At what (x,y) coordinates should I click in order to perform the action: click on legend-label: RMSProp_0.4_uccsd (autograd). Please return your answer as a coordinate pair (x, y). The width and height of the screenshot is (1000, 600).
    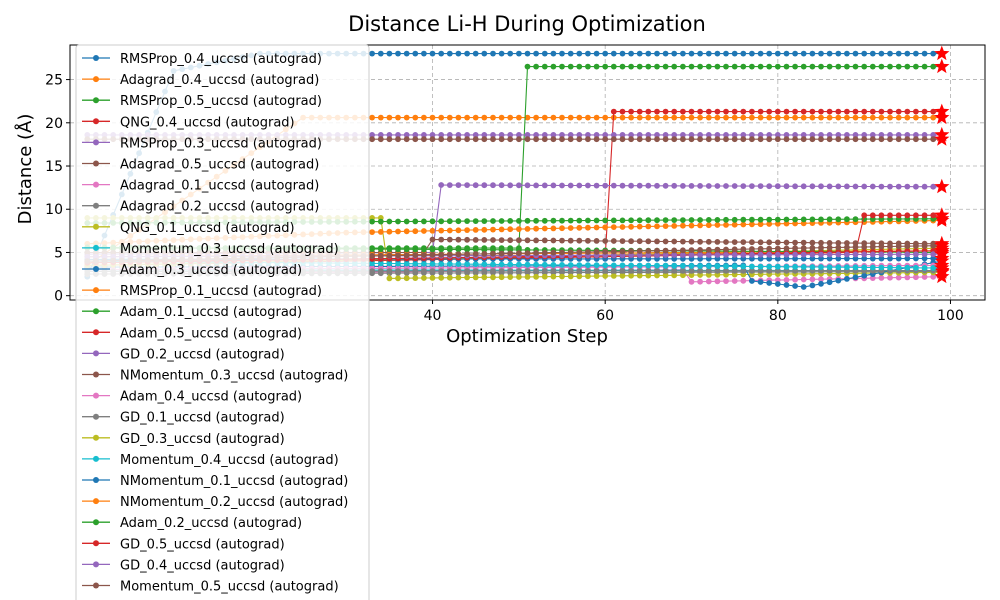
    Looking at the image, I should click on (221, 59).